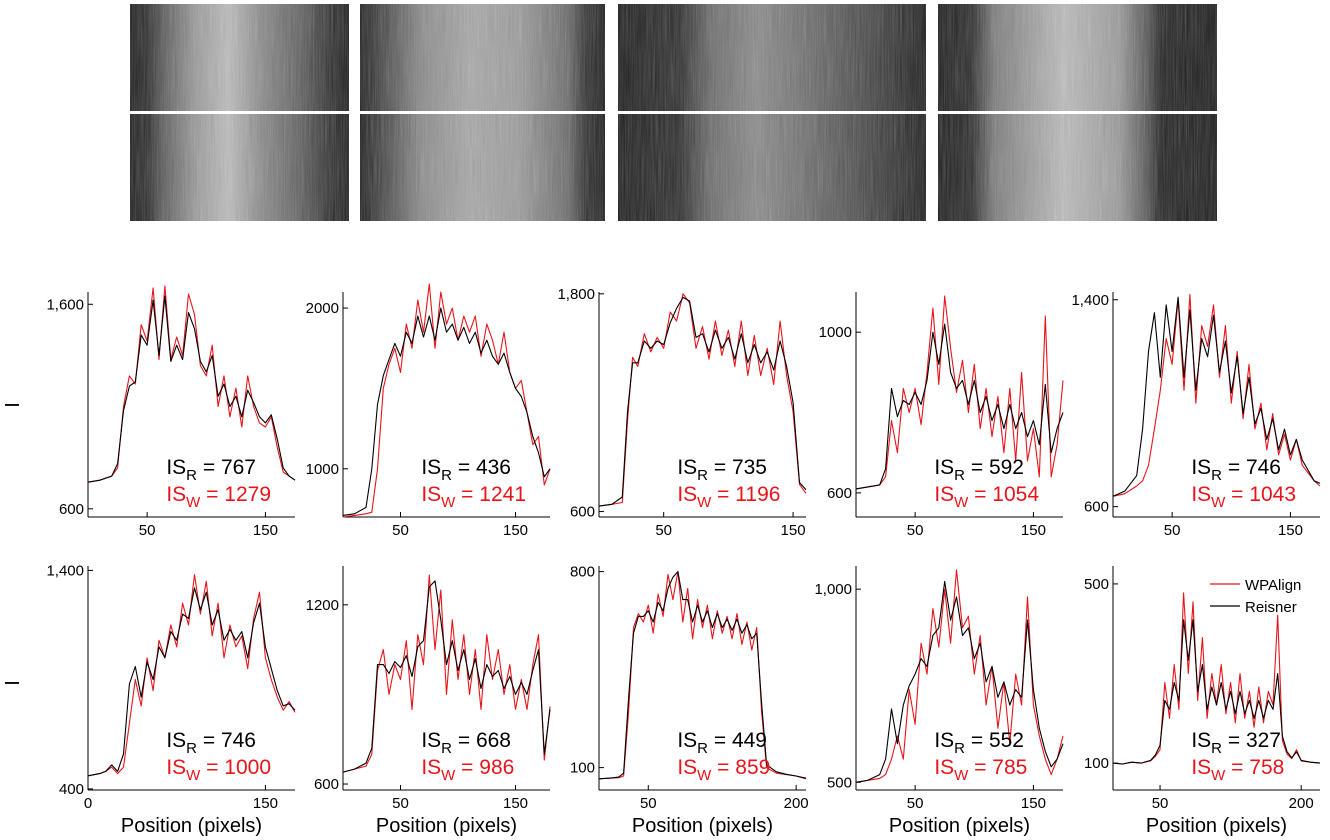 This screenshot has width=1330, height=840. Describe the element at coordinates (211, 470) in the screenshot. I see `is-r-annotation: ISR = 767` at that location.